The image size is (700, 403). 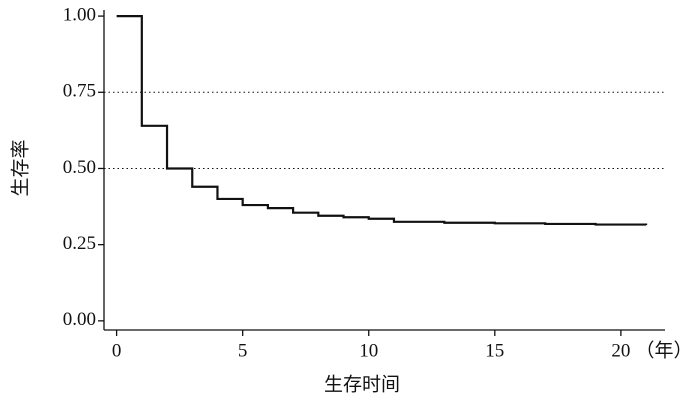 I want to click on x-tick-label: 5, so click(x=243, y=350).